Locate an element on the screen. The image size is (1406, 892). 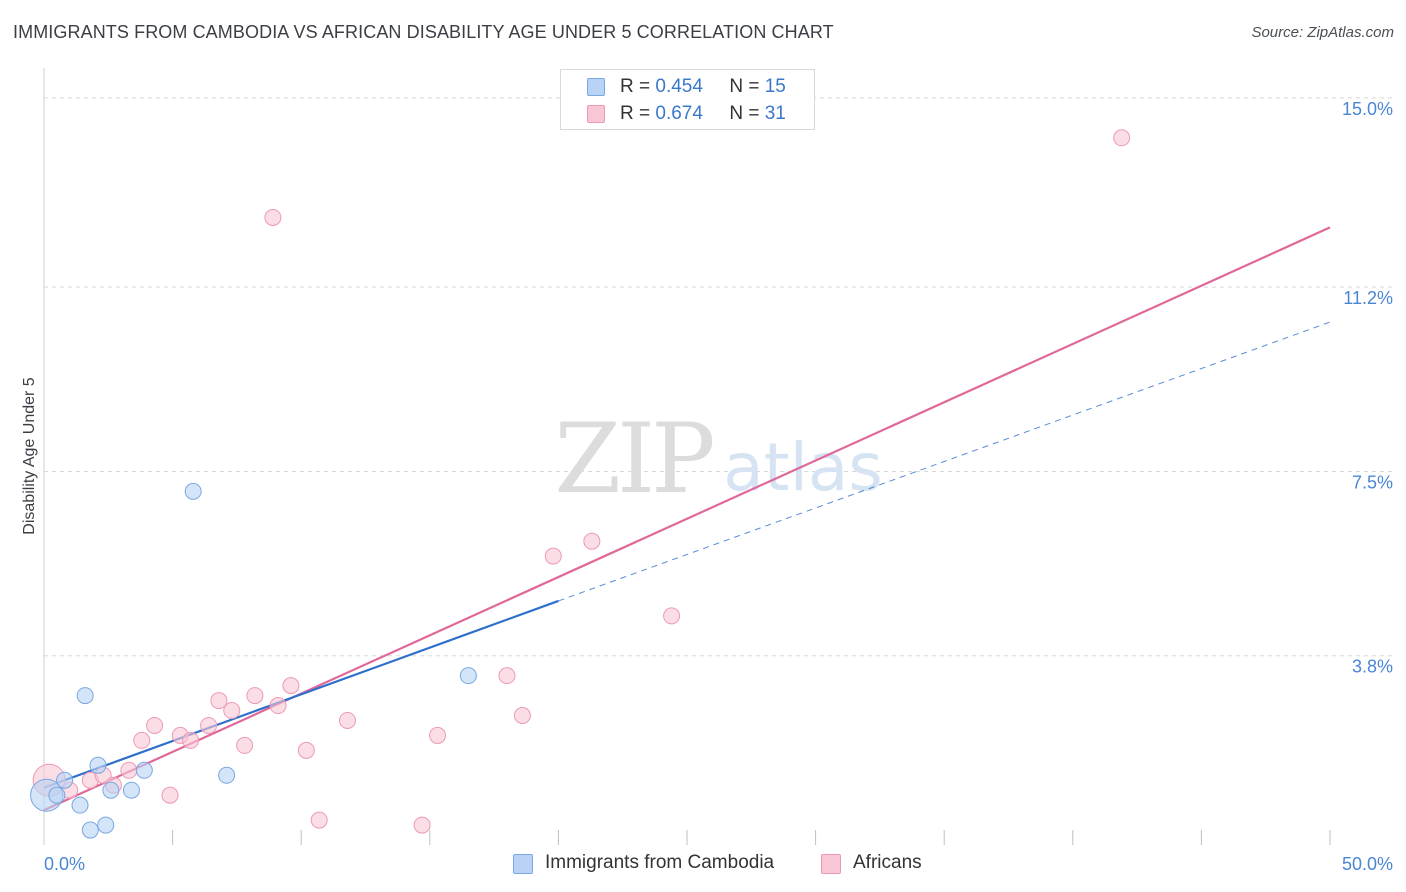
x-tick-label: 0.0% is located at coordinates (64, 864).